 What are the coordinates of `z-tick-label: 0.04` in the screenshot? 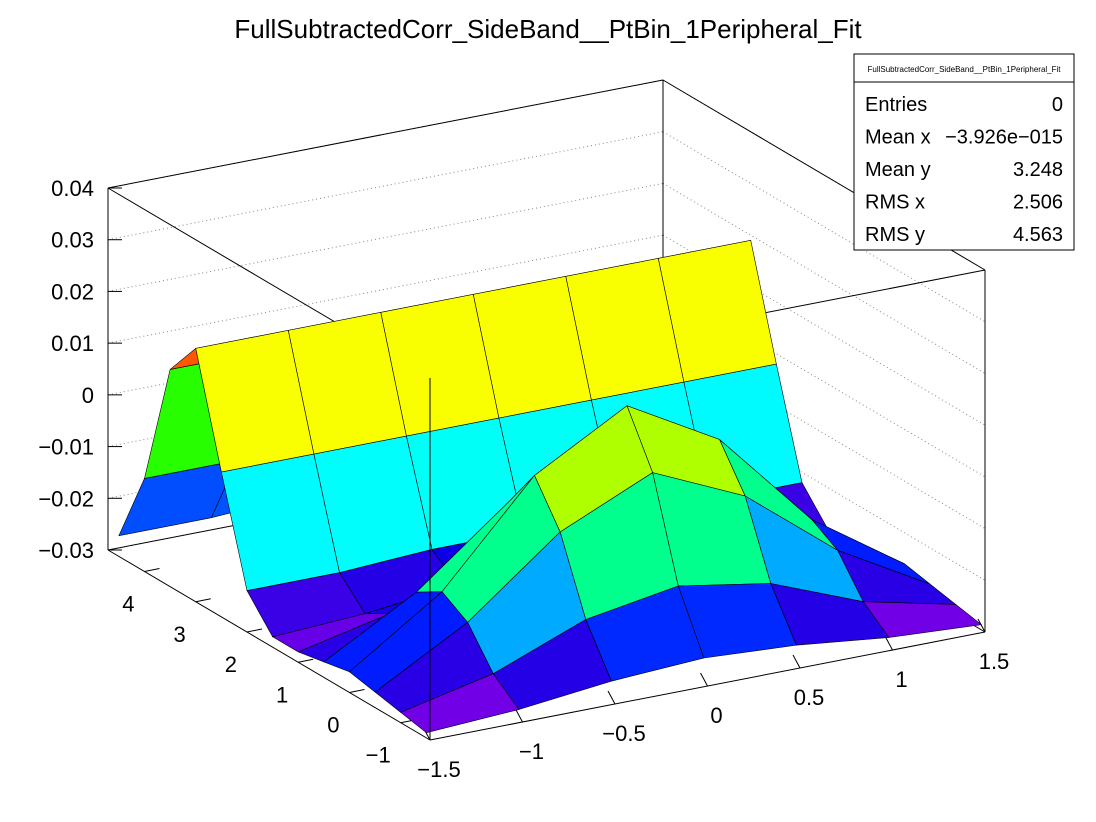 It's located at (72, 188).